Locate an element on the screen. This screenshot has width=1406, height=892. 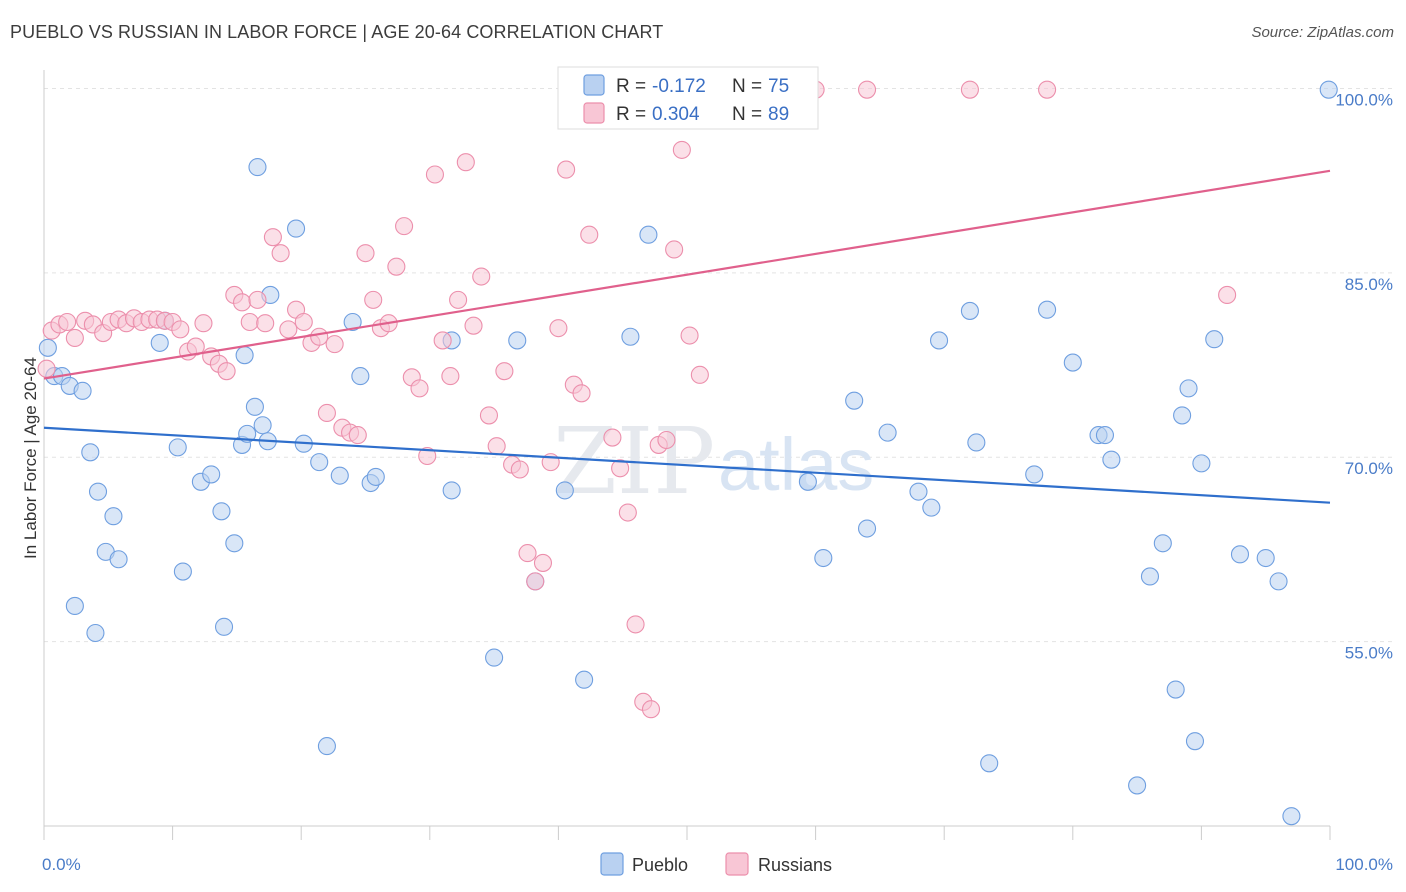
legend-n-value-russians: 89 is located at coordinates (778, 114).